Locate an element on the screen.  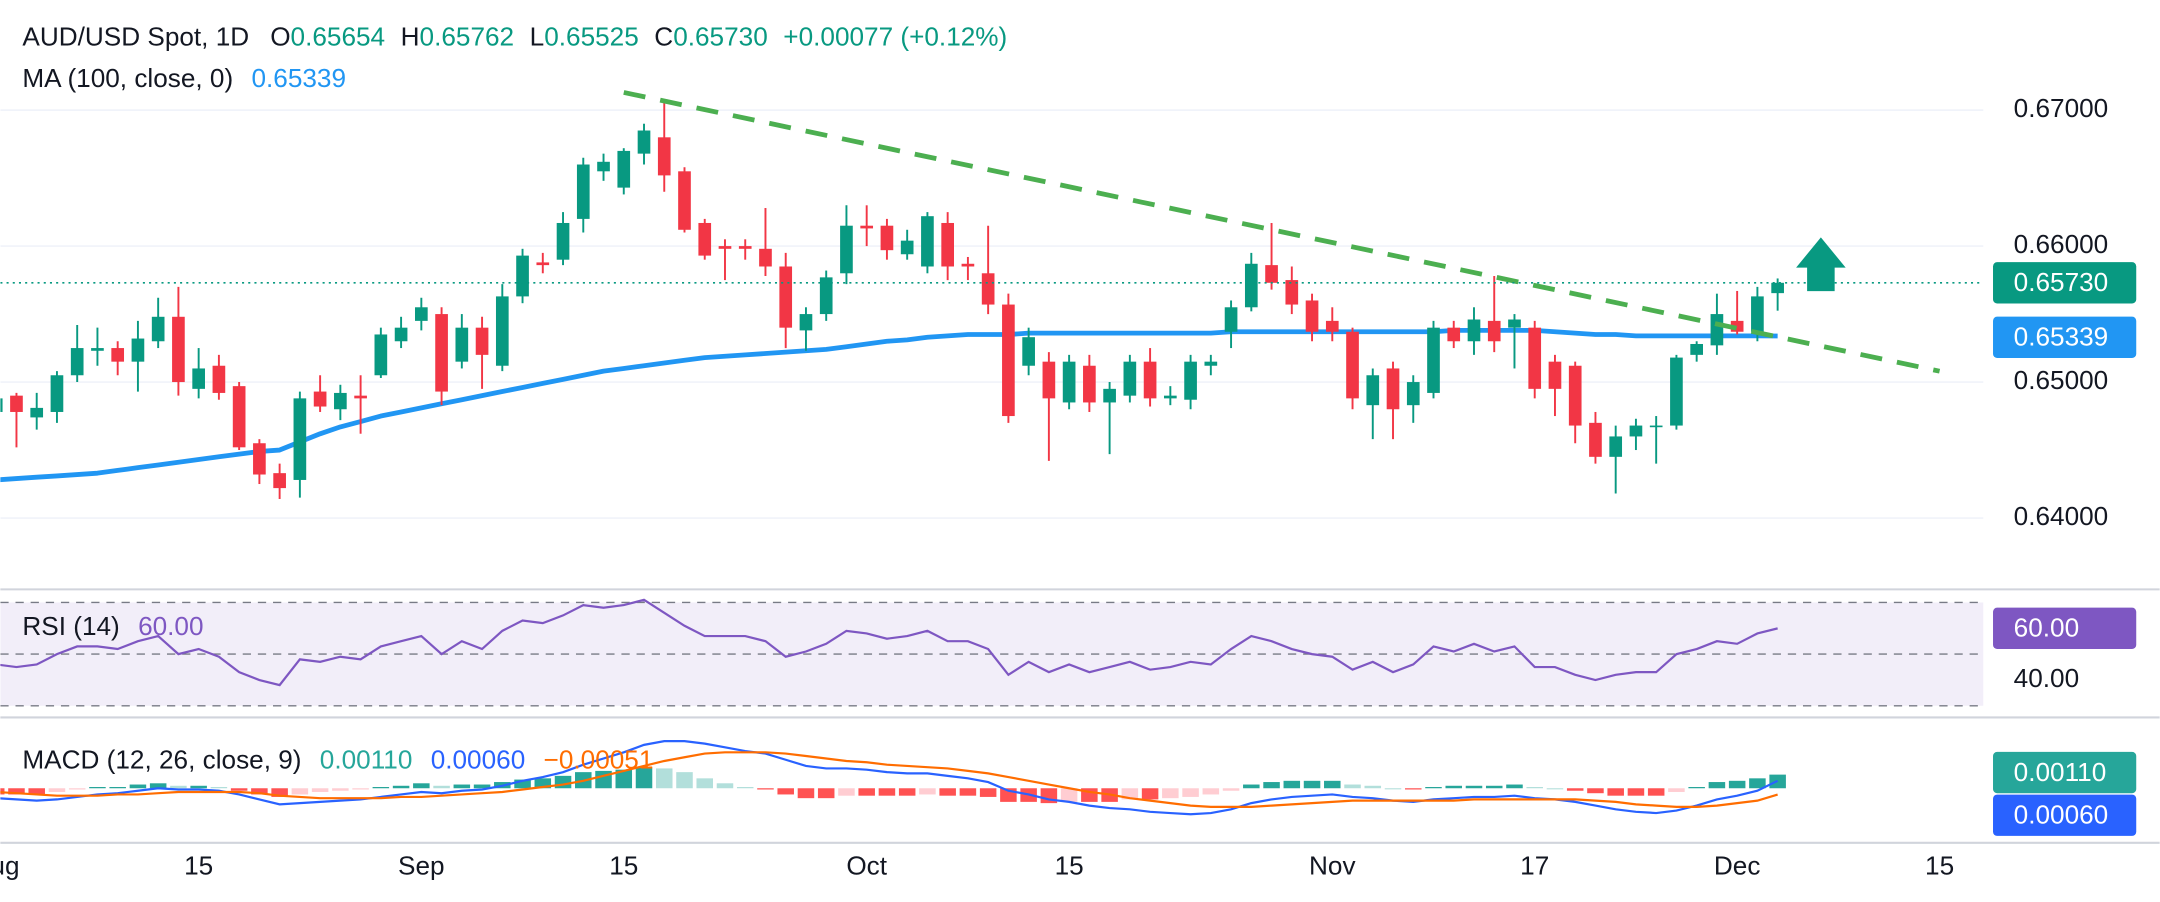
x-tick-label: Nov is located at coordinates (1332, 865).